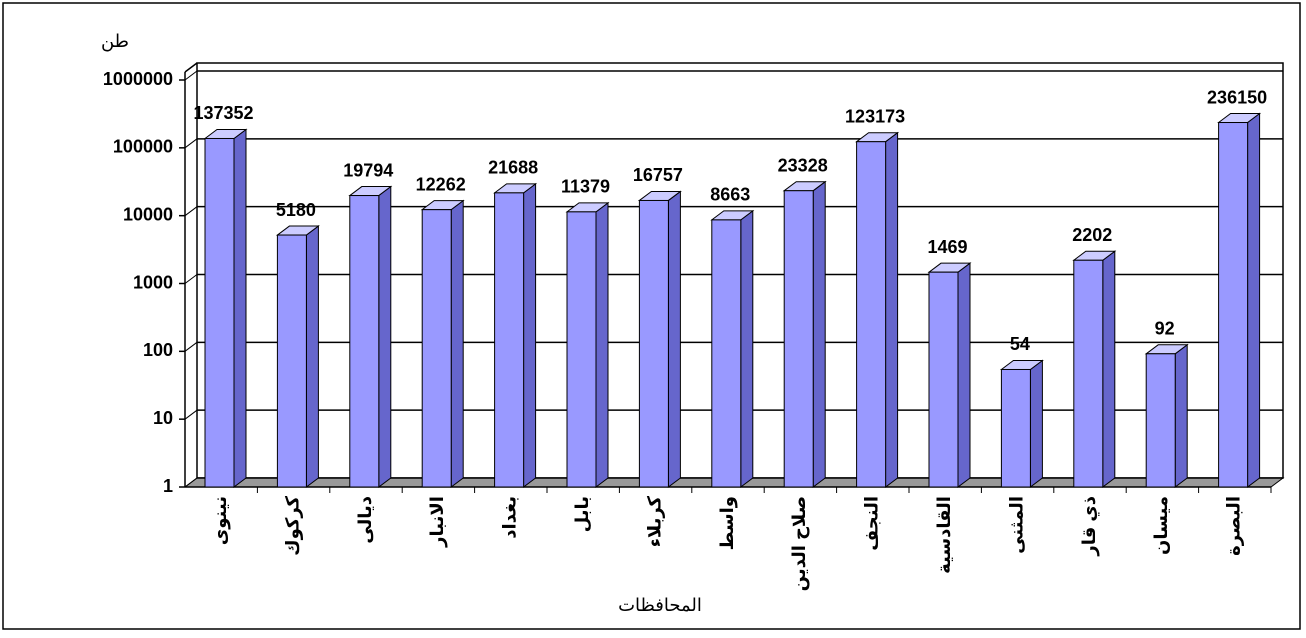 The height and width of the screenshot is (638, 1306). What do you see at coordinates (875, 116) in the screenshot?
I see `value-label: 123173` at bounding box center [875, 116].